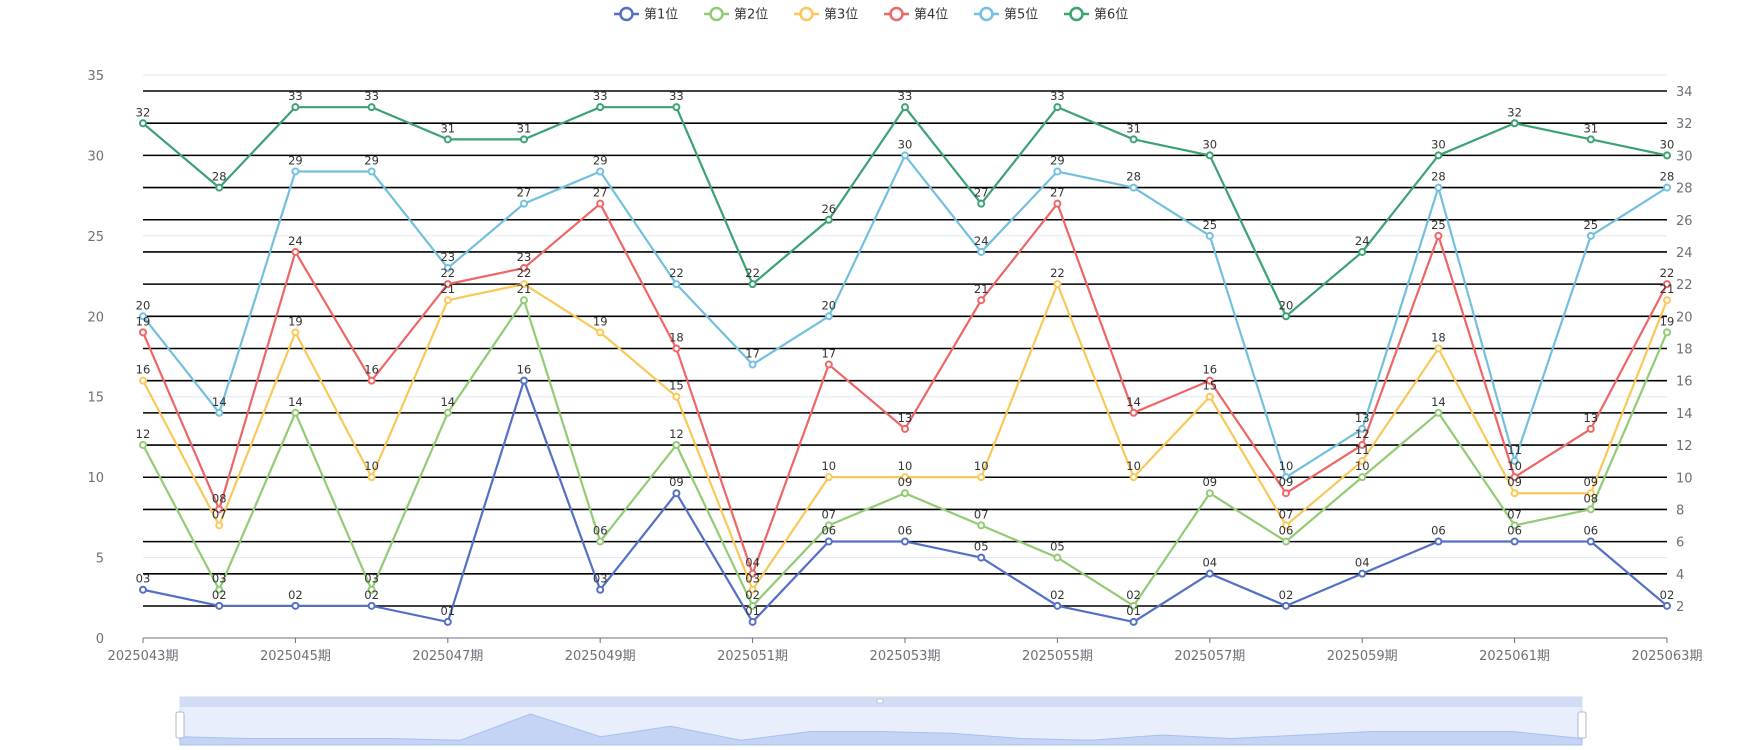  What do you see at coordinates (881, 721) in the screenshot?
I see `data-zoom-slider` at bounding box center [881, 721].